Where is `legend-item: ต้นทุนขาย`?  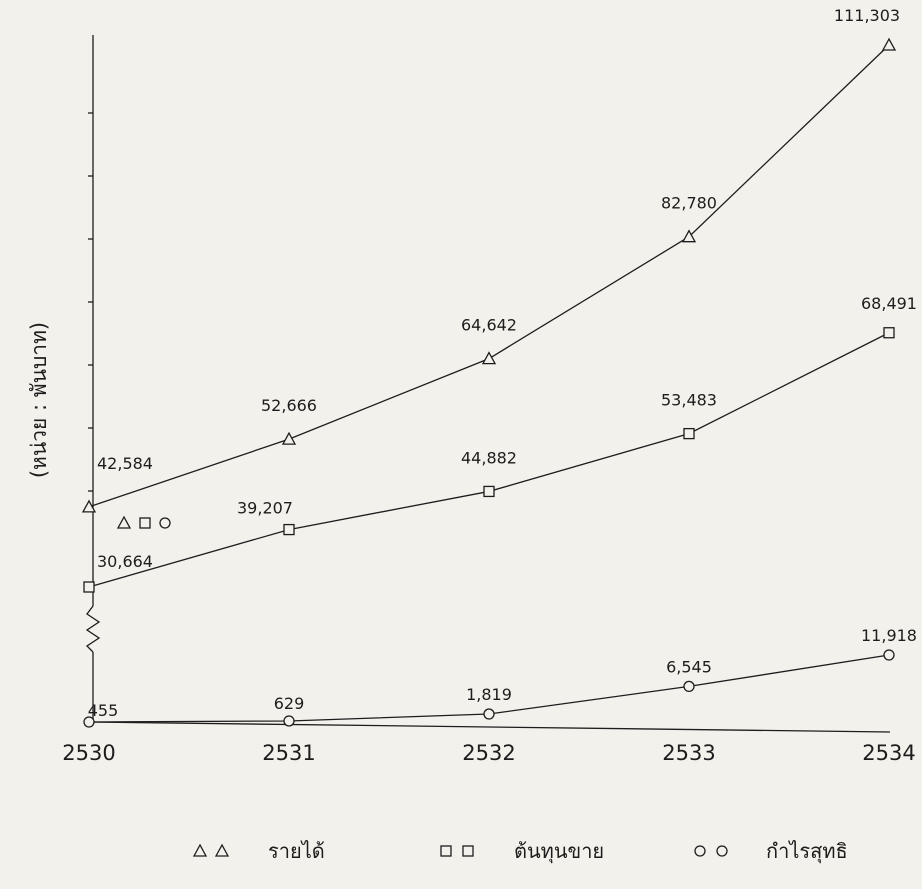
legend-item: ต้นทุนขาย is located at coordinates (522, 851).